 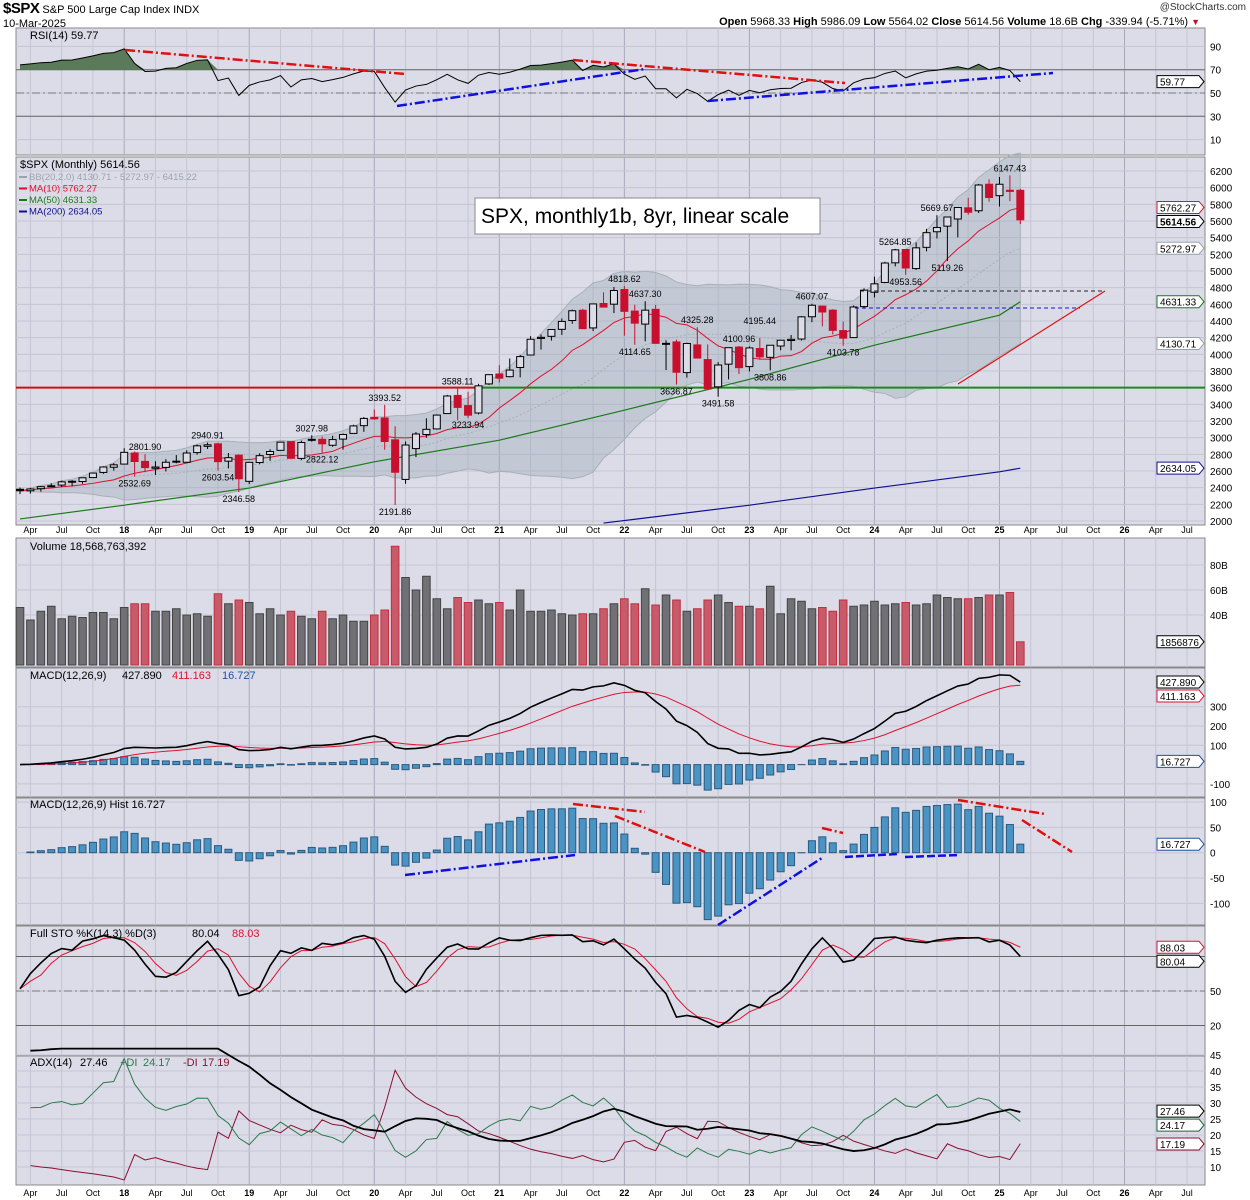 What do you see at coordinates (610, 91) in the screenshot?
I see `panel-rsi` at bounding box center [610, 91].